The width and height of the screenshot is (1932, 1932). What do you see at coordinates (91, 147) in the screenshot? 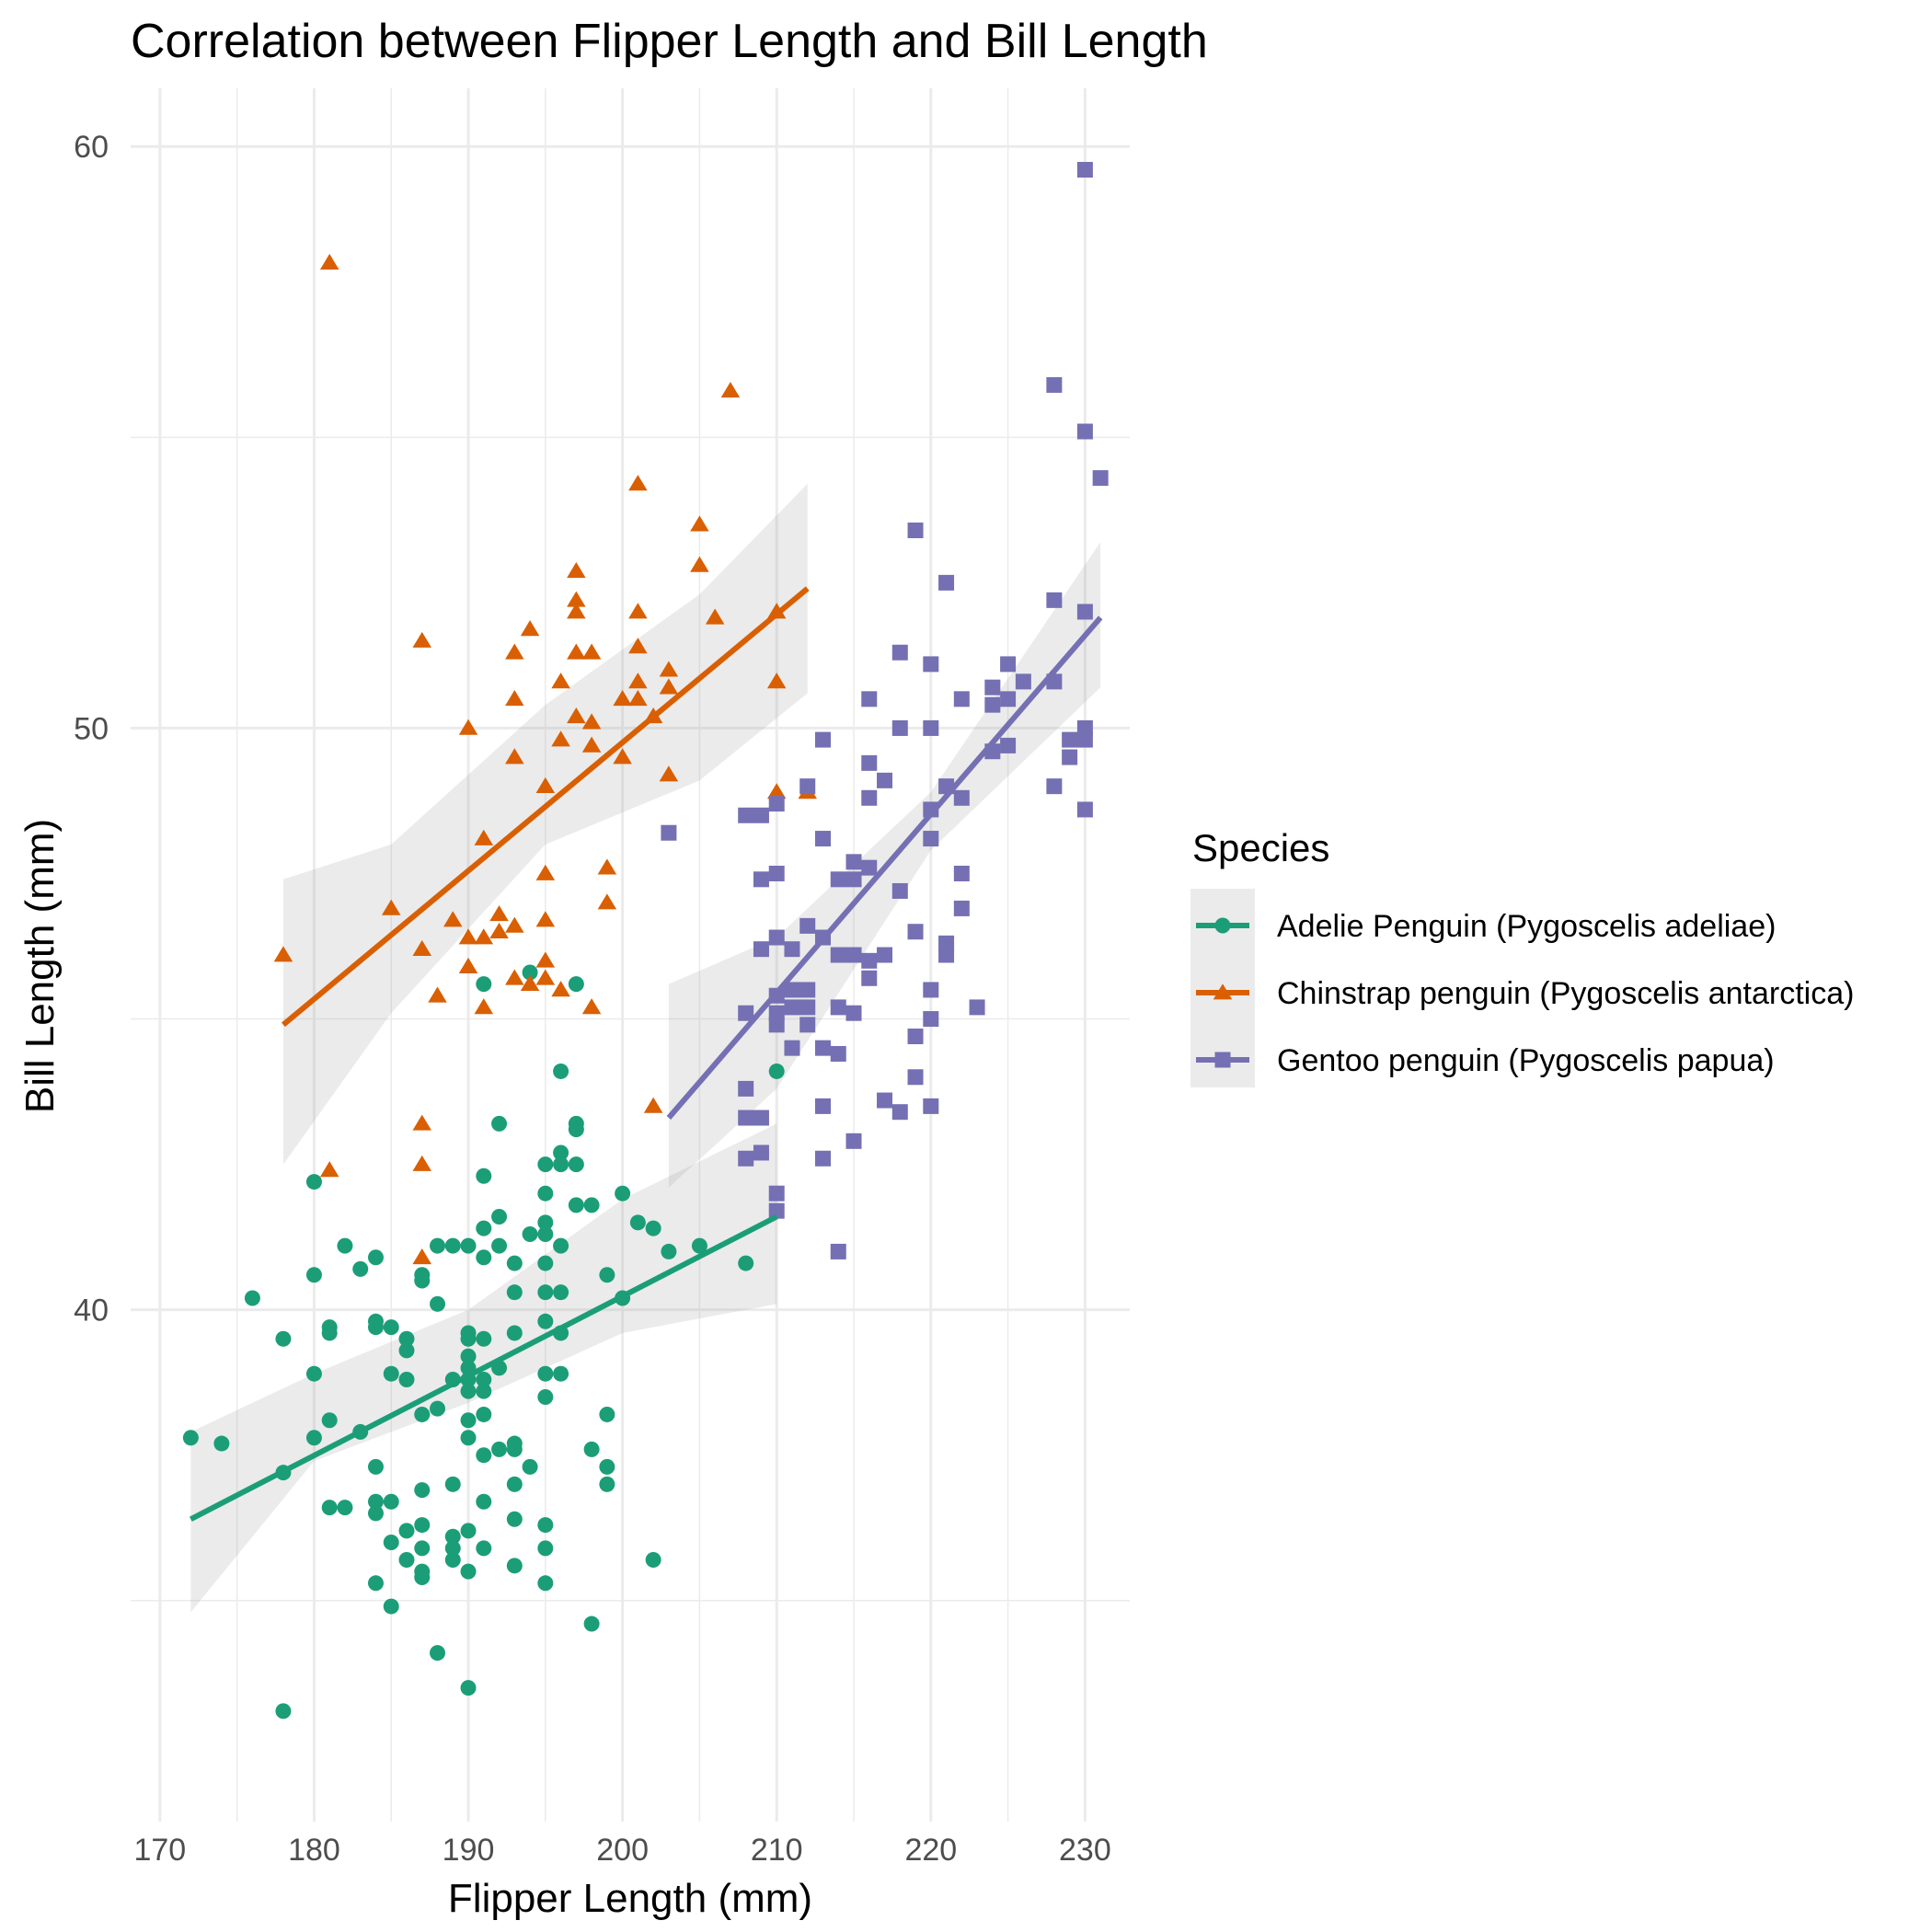
I see `y-tick-label: 60` at bounding box center [91, 147].